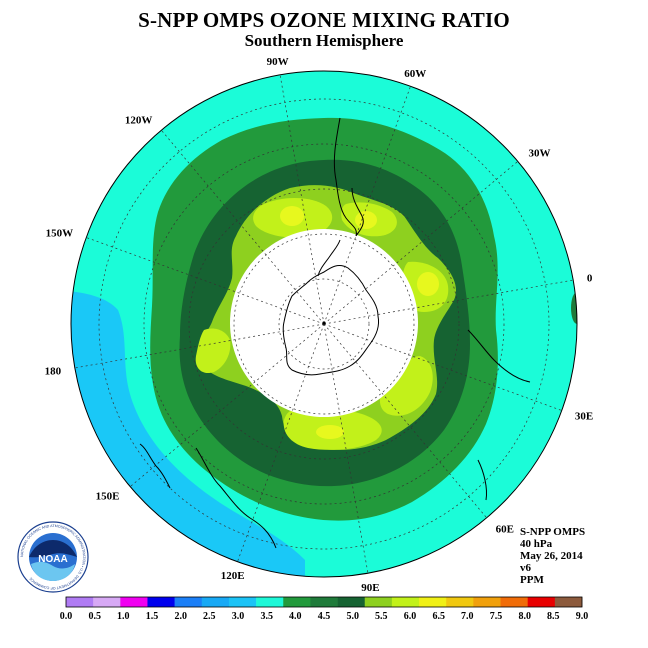 Image resolution: width=648 pixels, height=648 pixels. What do you see at coordinates (53, 549) in the screenshot?
I see `logo-bird-icon` at bounding box center [53, 549].